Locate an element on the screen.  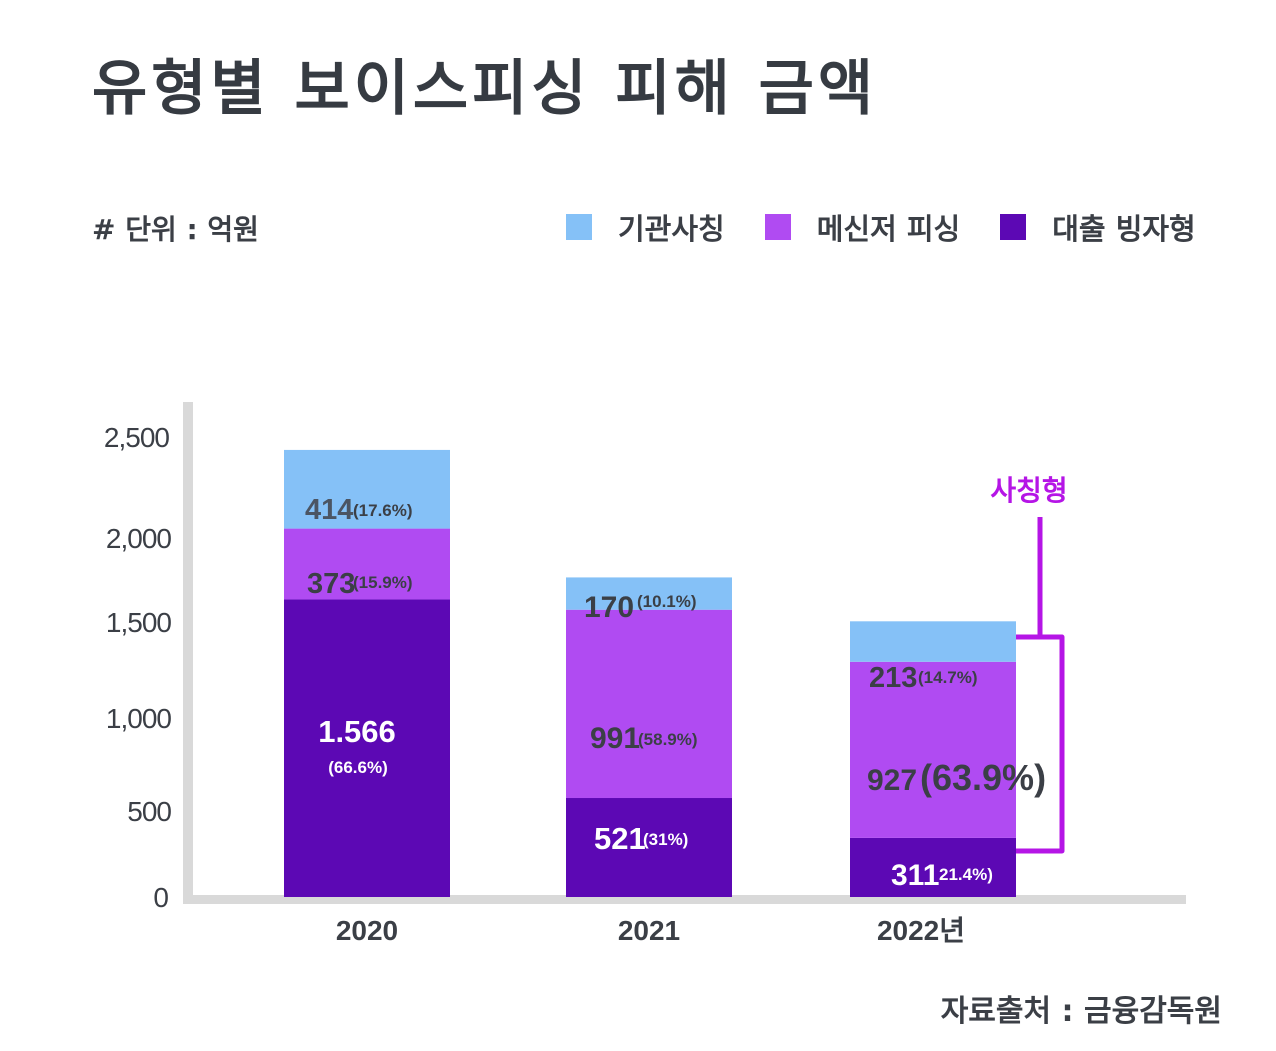
legend-item-loan: 대출 빙자형 is located at coordinates (1098, 227).